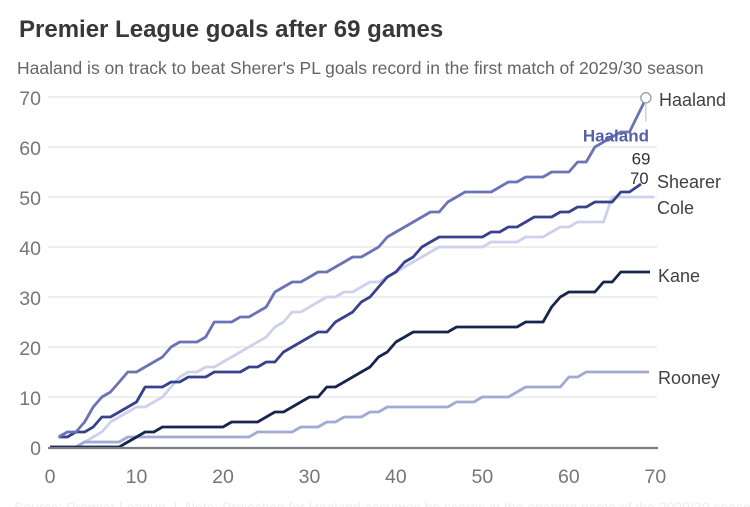 This screenshot has height=507, width=750. Describe the element at coordinates (675, 208) in the screenshot. I see `svg-text: Cole` at that location.